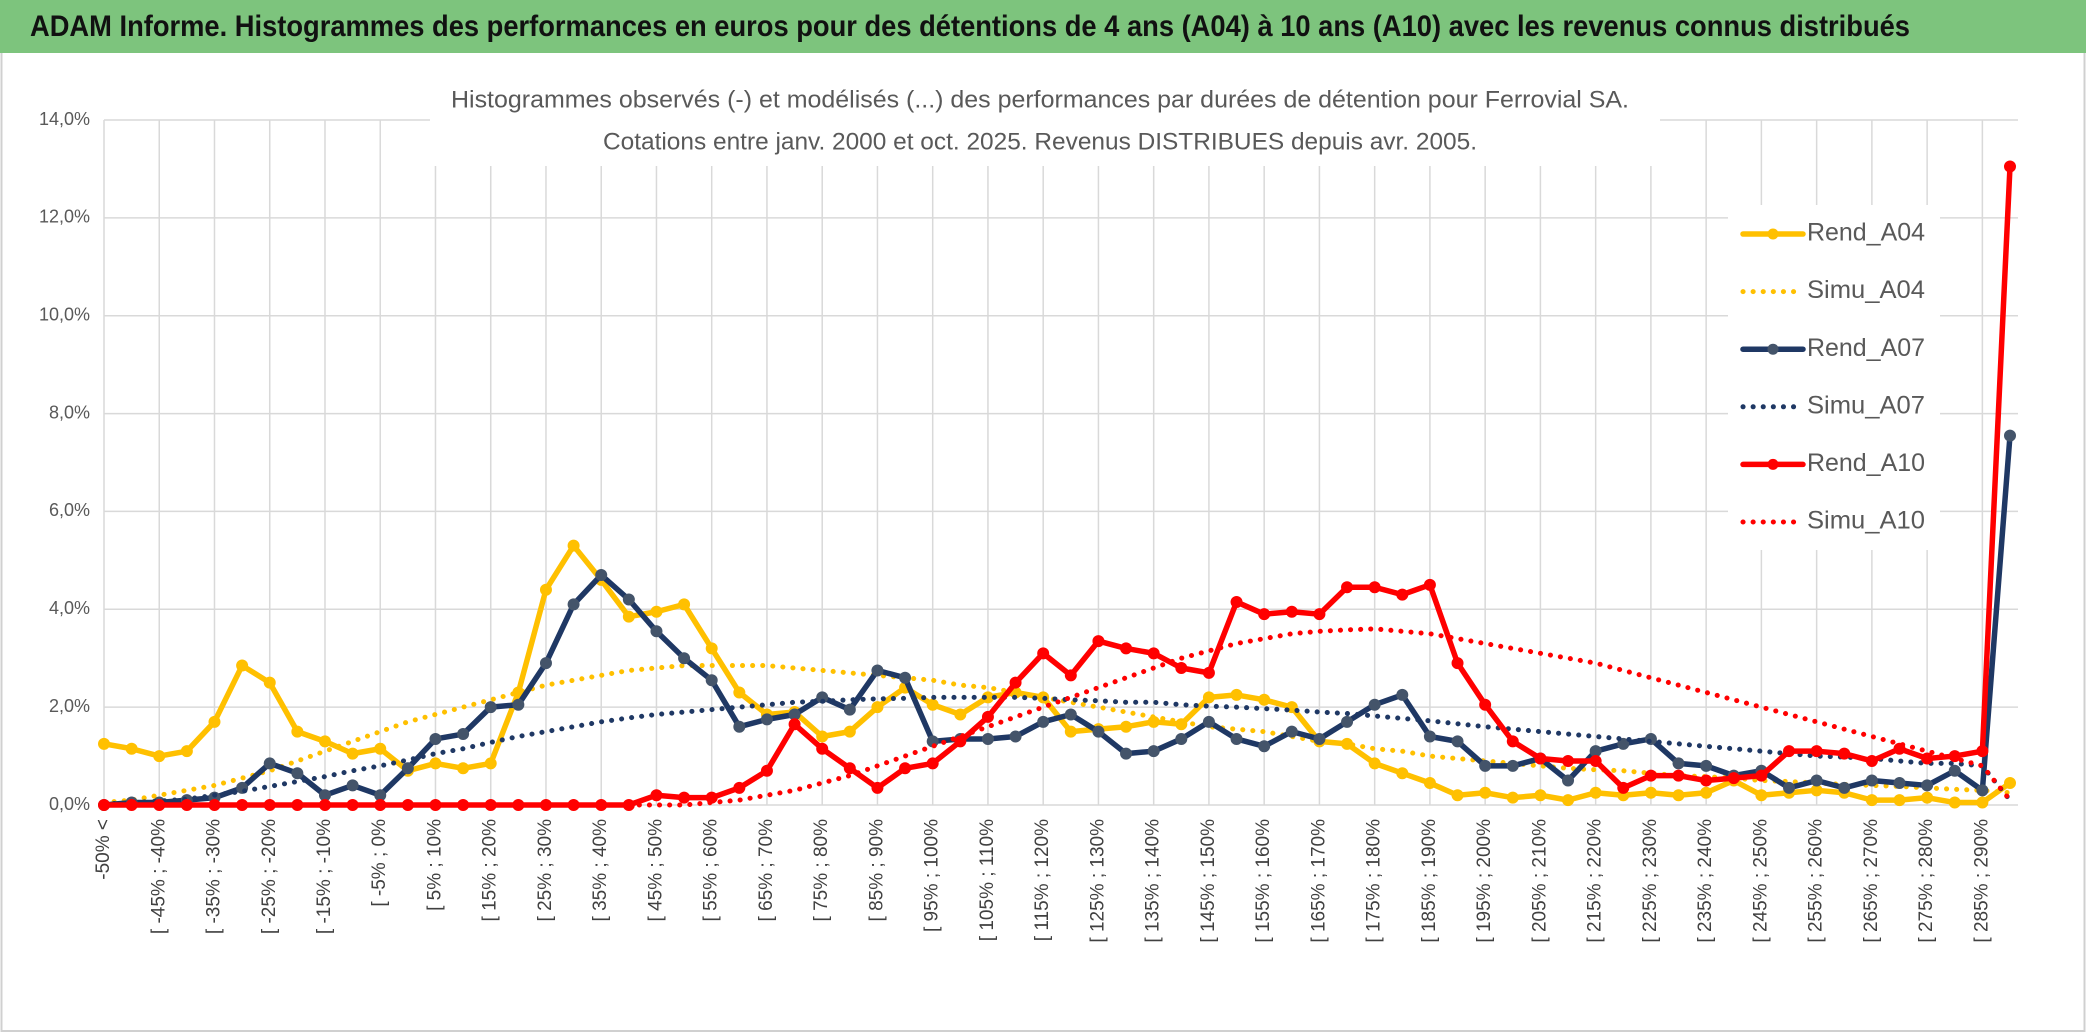  Describe the element at coordinates (1263, 881) in the screenshot. I see `x-tick-label: [ 155% ; 160%` at that location.